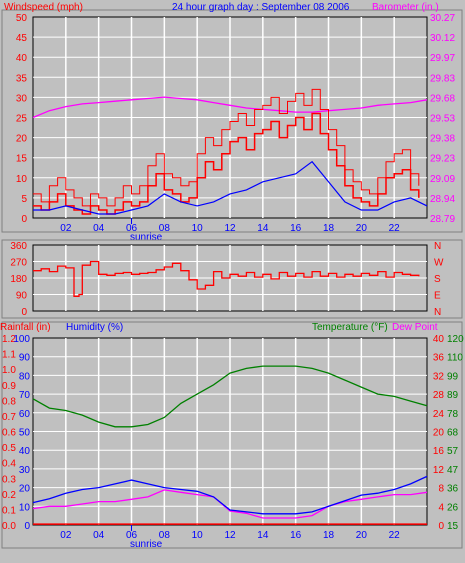  I want to click on panel2-grid, so click(230, 278).